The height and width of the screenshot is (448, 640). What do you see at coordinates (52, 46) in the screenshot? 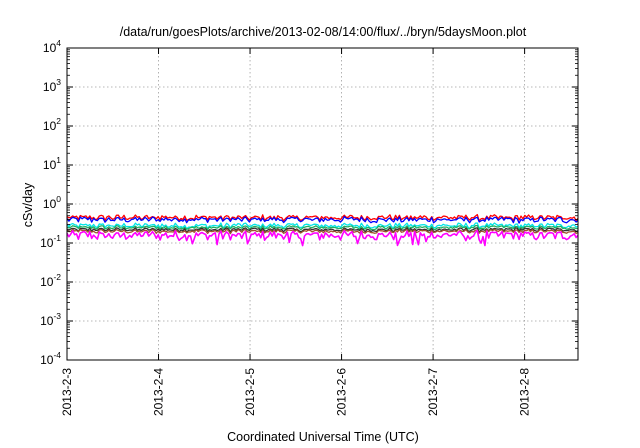
I see `y-tick-label: 10⁴` at bounding box center [52, 46].